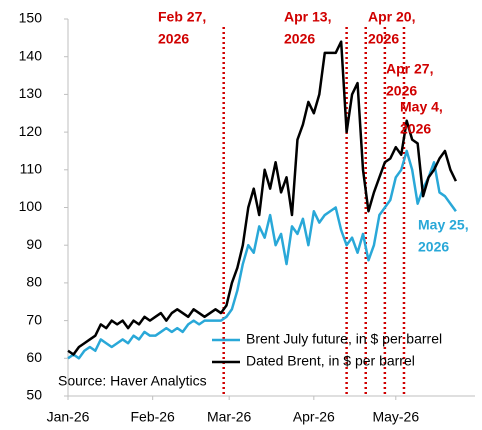 The image size is (482, 430). Describe the element at coordinates (314, 417) in the screenshot. I see `x-tick-label: Apr-26` at that location.